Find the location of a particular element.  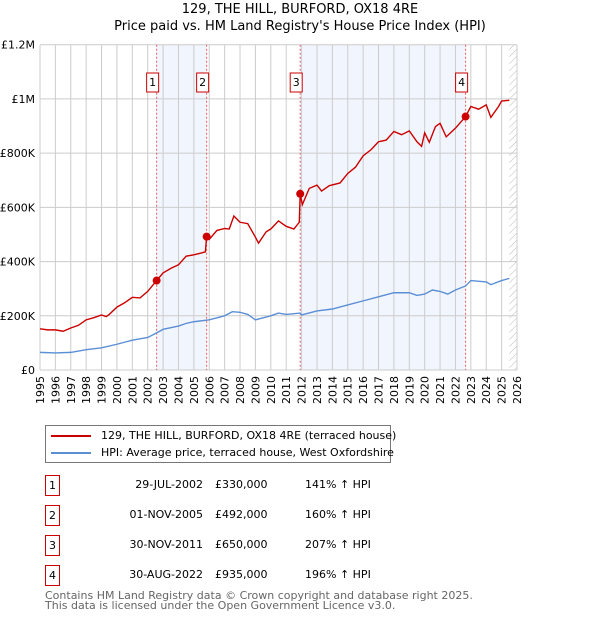

sale-marker-label: 1 is located at coordinates (152, 82).